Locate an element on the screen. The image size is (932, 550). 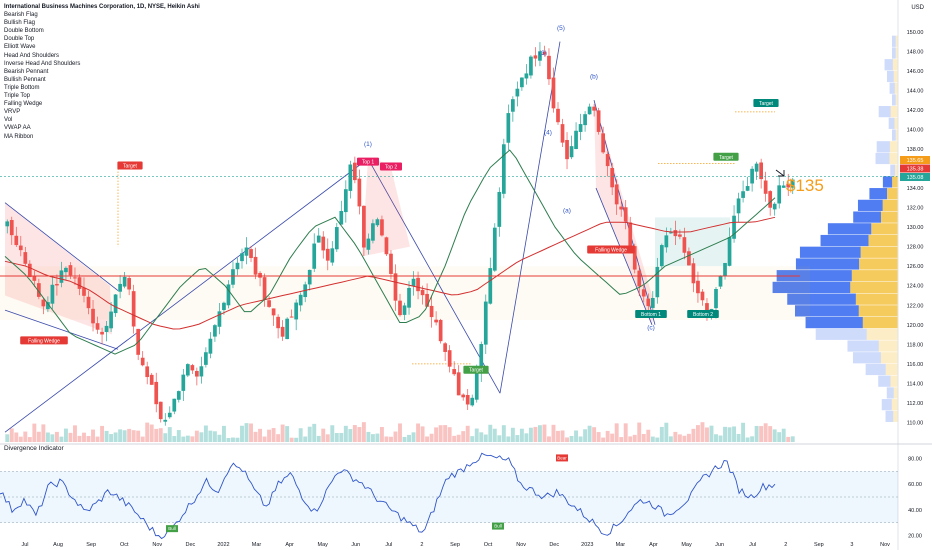
legend-item: Vol is located at coordinates (8, 120).